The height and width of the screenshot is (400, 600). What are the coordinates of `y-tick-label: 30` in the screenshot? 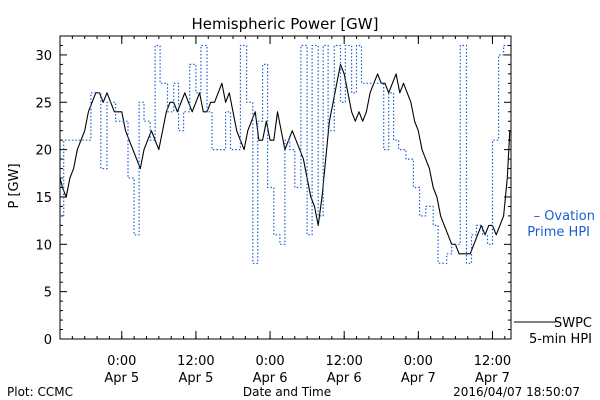 It's located at (43, 56).